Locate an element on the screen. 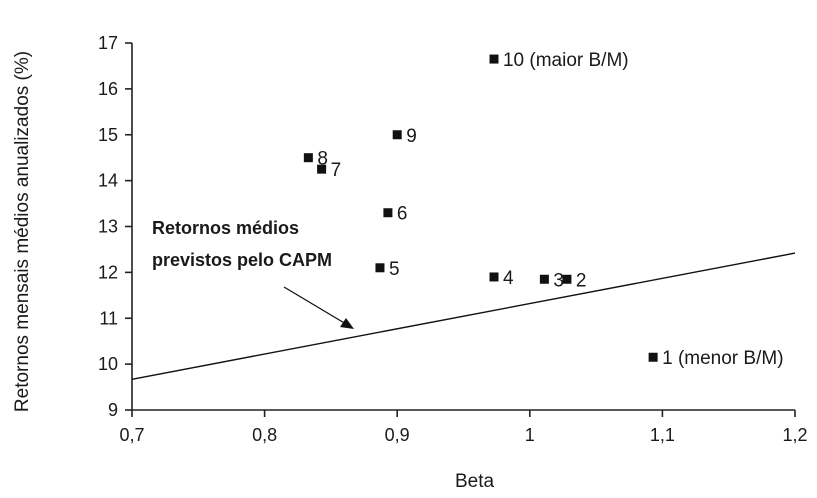 The width and height of the screenshot is (817, 498). x-tick-label: 0,8 is located at coordinates (264, 435).